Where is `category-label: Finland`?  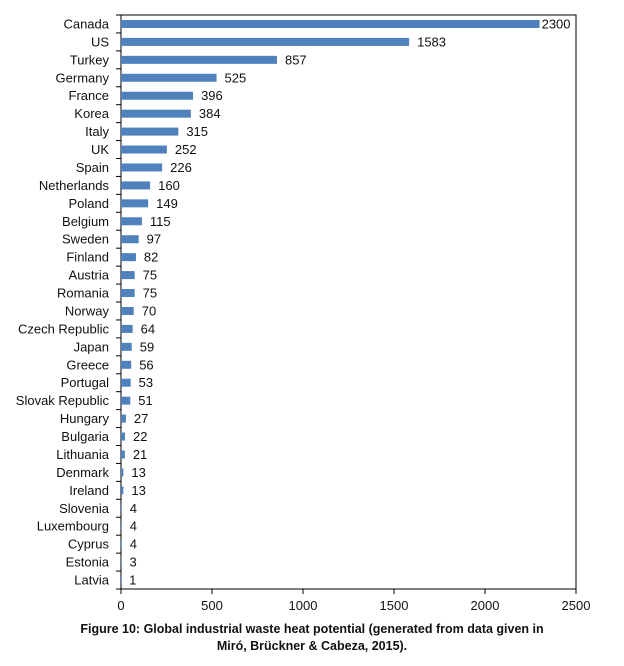 category-label: Finland is located at coordinates (87, 257).